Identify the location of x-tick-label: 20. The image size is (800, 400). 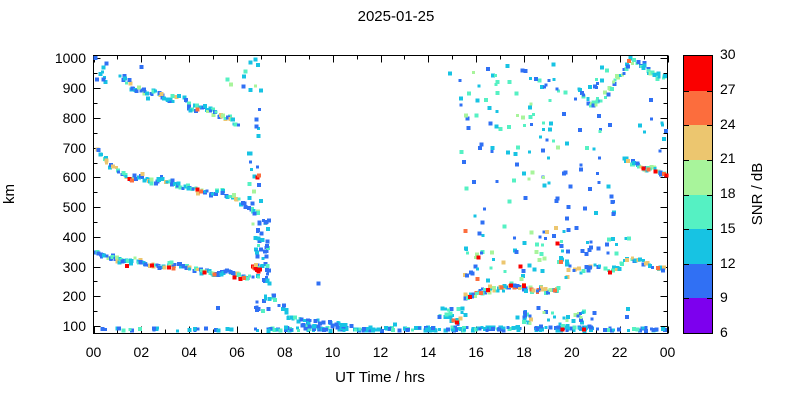
(572, 352).